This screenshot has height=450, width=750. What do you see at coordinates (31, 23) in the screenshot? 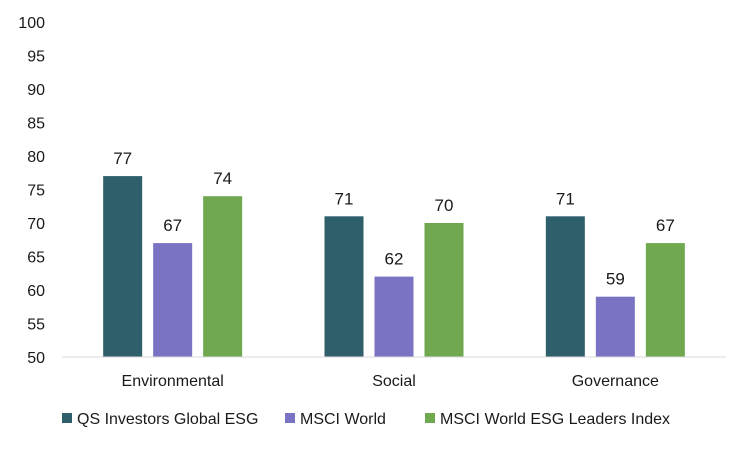
I see `y-tick-label: 100` at bounding box center [31, 23].